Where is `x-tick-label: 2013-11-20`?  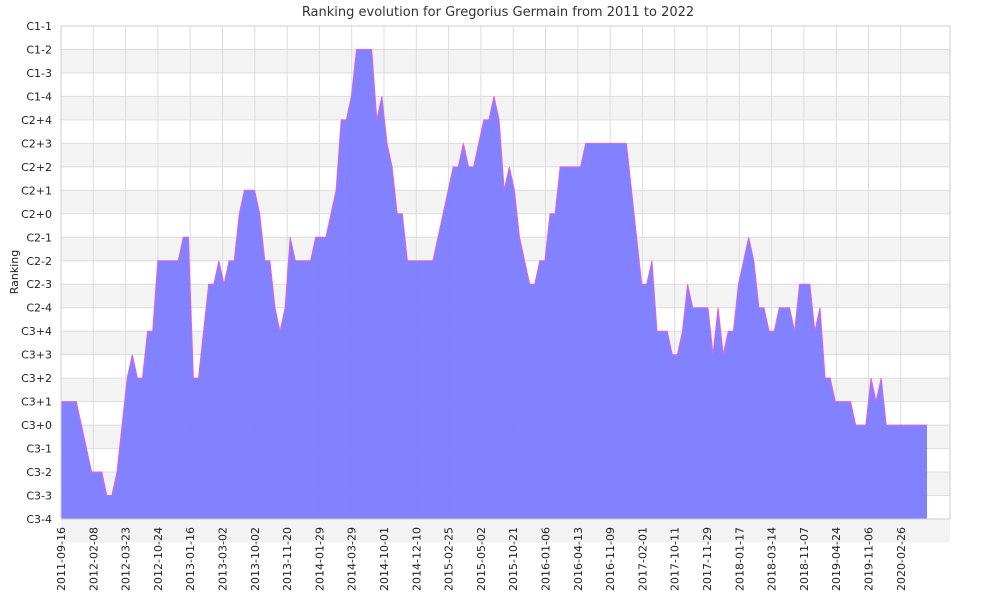 x-tick-label: 2013-11-20 is located at coordinates (287, 559).